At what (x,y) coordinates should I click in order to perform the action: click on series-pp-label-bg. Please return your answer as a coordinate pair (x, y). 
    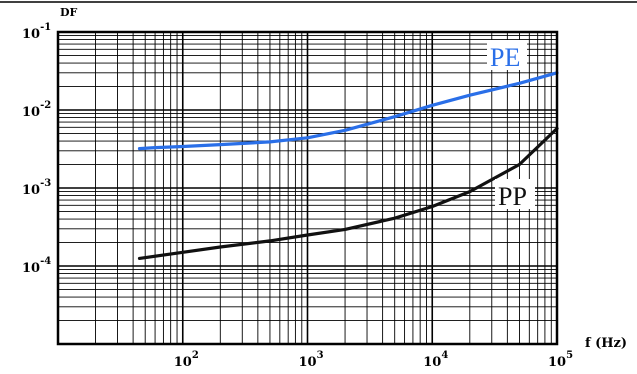
    Looking at the image, I should click on (515, 194).